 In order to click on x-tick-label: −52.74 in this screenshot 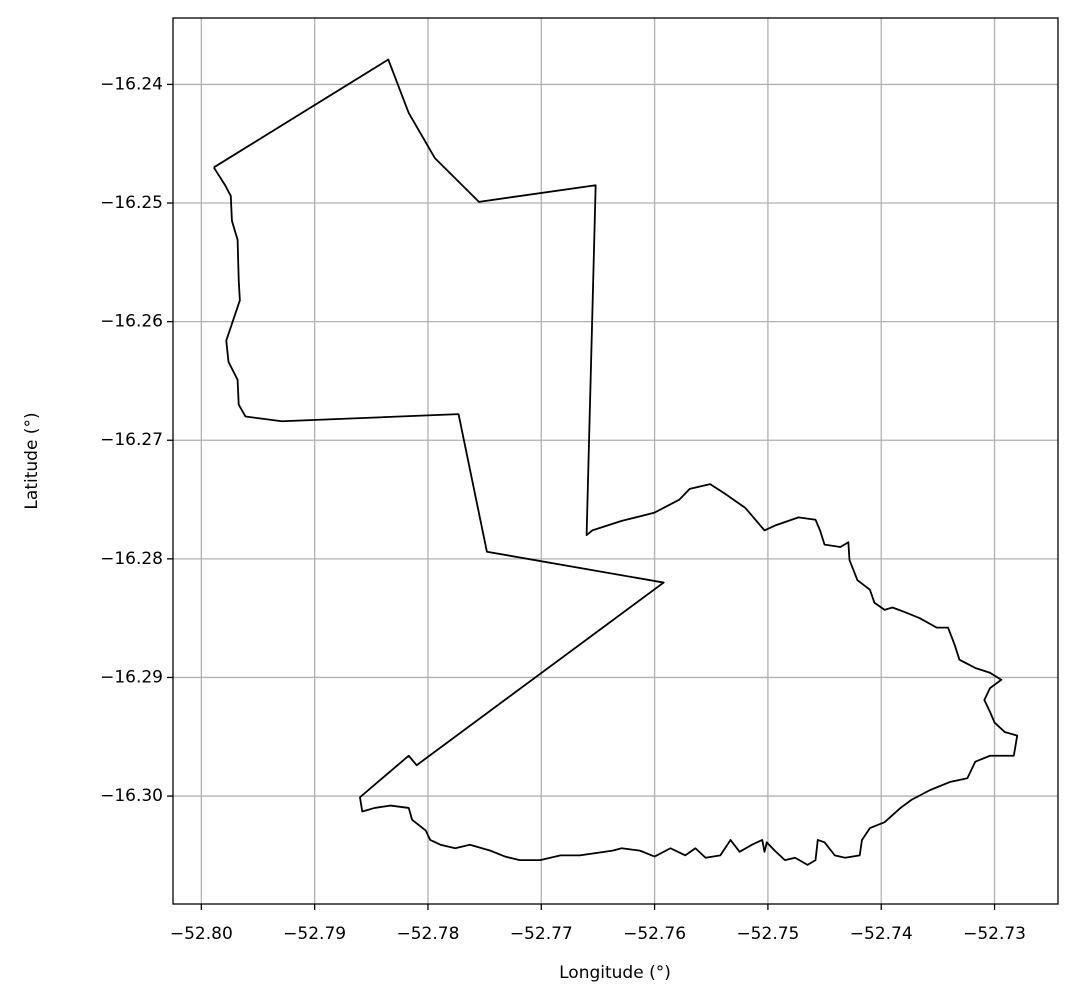, I will do `click(881, 934)`.